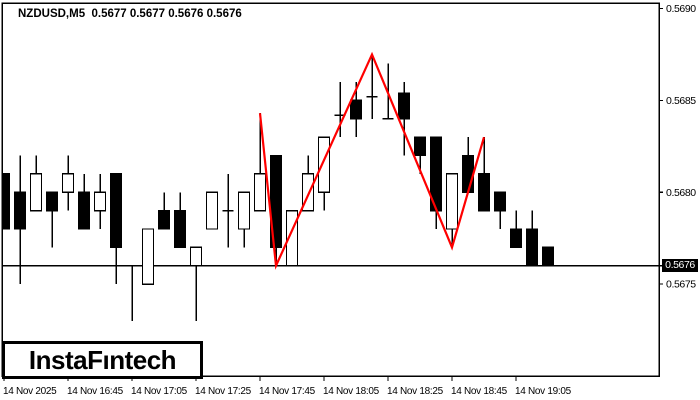 The height and width of the screenshot is (400, 700). What do you see at coordinates (159, 391) in the screenshot?
I see `time-tick-label: 14 Nov 17:05` at bounding box center [159, 391].